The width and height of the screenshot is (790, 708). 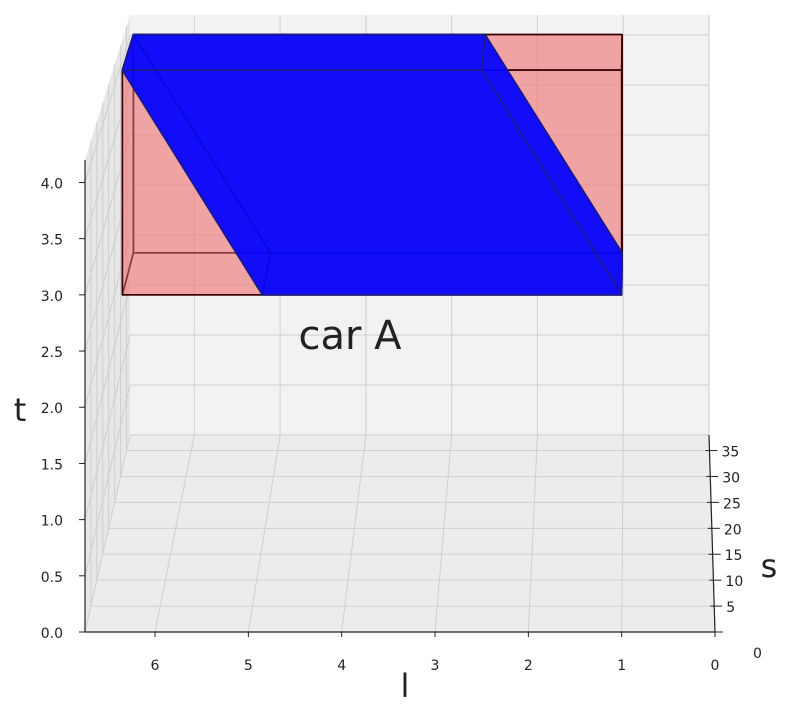 What do you see at coordinates (732, 504) in the screenshot?
I see `y-tick-label: 25` at bounding box center [732, 504].